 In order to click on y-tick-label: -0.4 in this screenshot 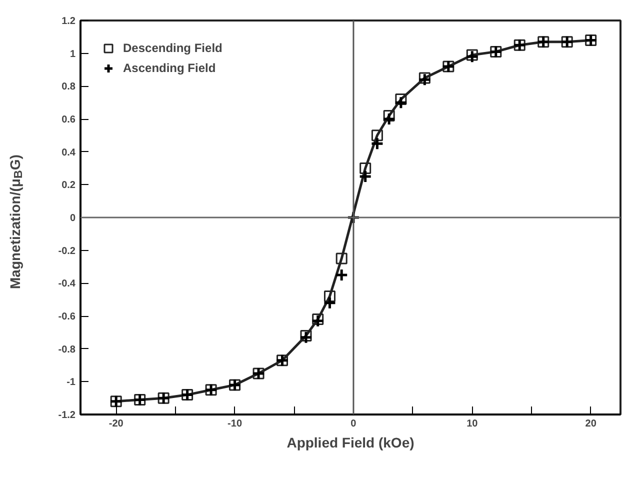, I will do `click(67, 284)`.